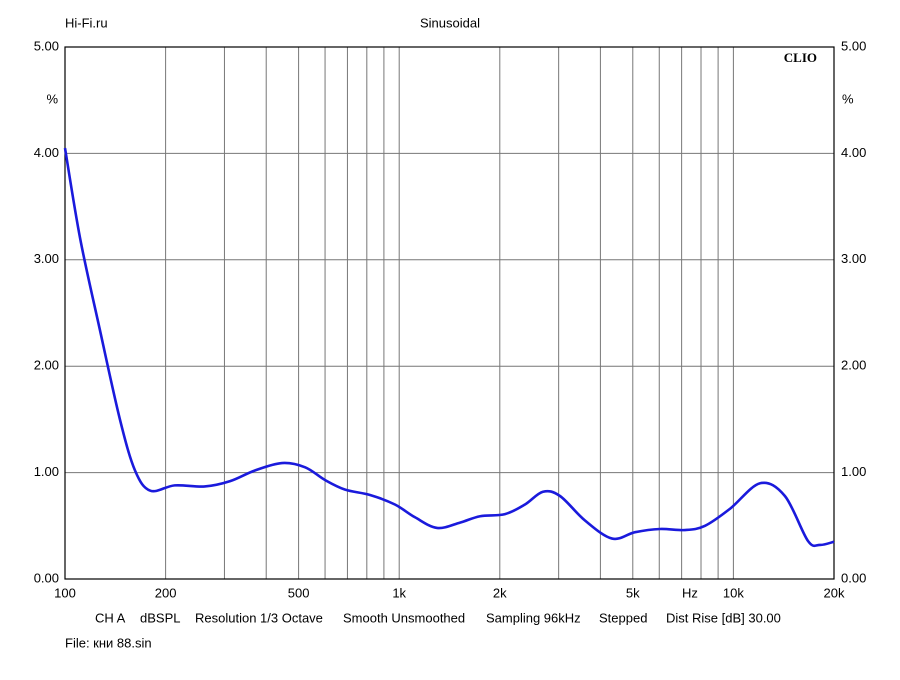 The height and width of the screenshot is (680, 900). Describe the element at coordinates (46, 577) in the screenshot. I see `y-tick-label: 0.00` at that location.